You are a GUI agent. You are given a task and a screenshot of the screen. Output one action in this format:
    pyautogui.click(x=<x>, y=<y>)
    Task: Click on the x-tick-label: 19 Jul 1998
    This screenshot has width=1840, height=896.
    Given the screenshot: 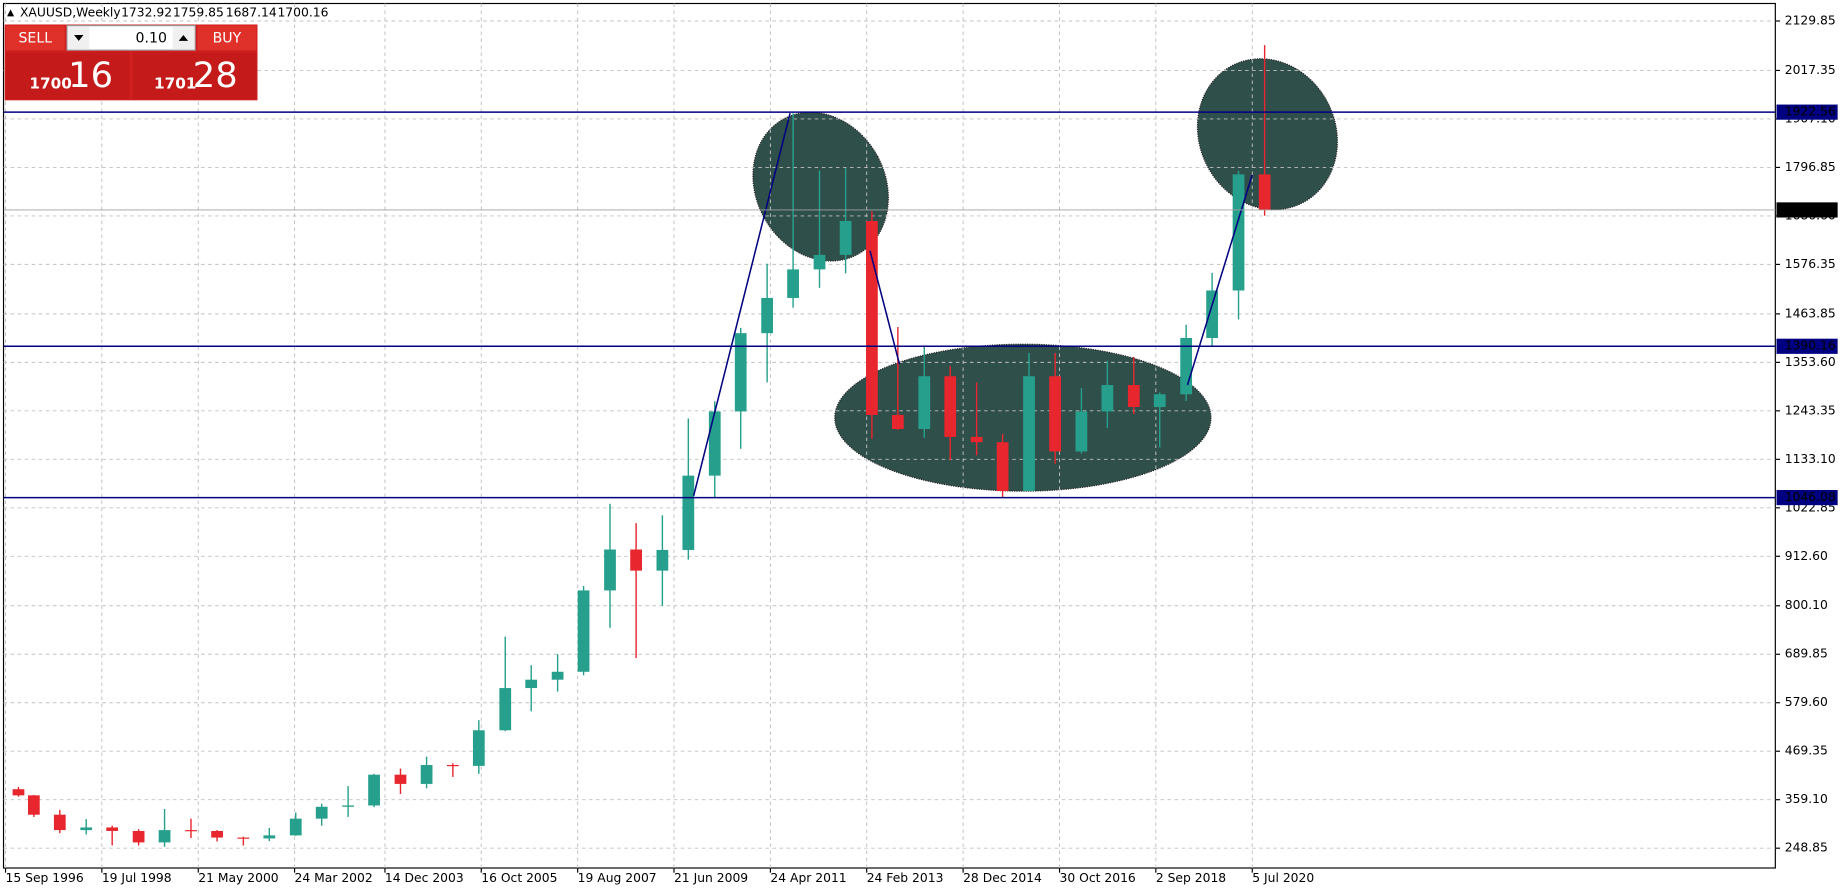 What is the action you would take?
    pyautogui.click(x=137, y=878)
    